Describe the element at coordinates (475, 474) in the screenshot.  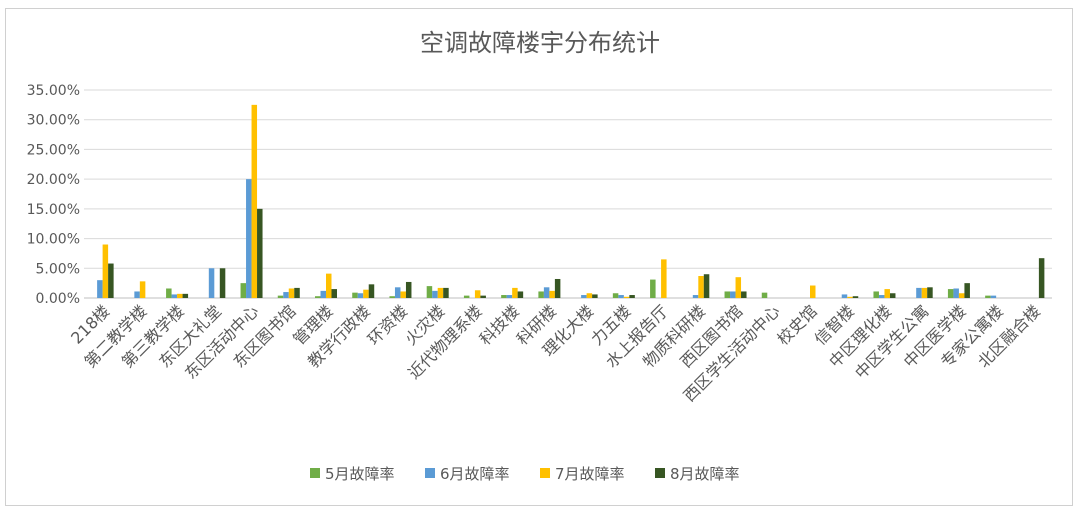
I see `legend-label: 6月故障率` at that location.